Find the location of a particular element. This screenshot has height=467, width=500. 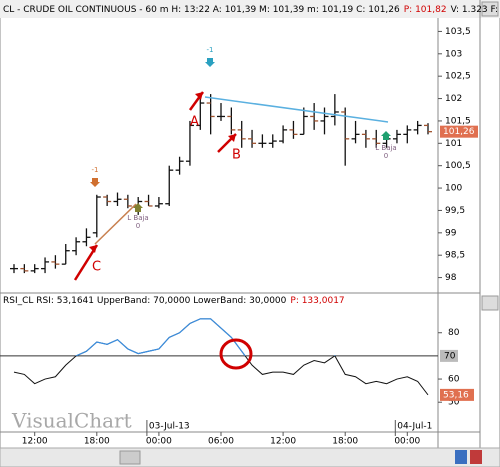

scrollbar is located at coordinates (250, 457).